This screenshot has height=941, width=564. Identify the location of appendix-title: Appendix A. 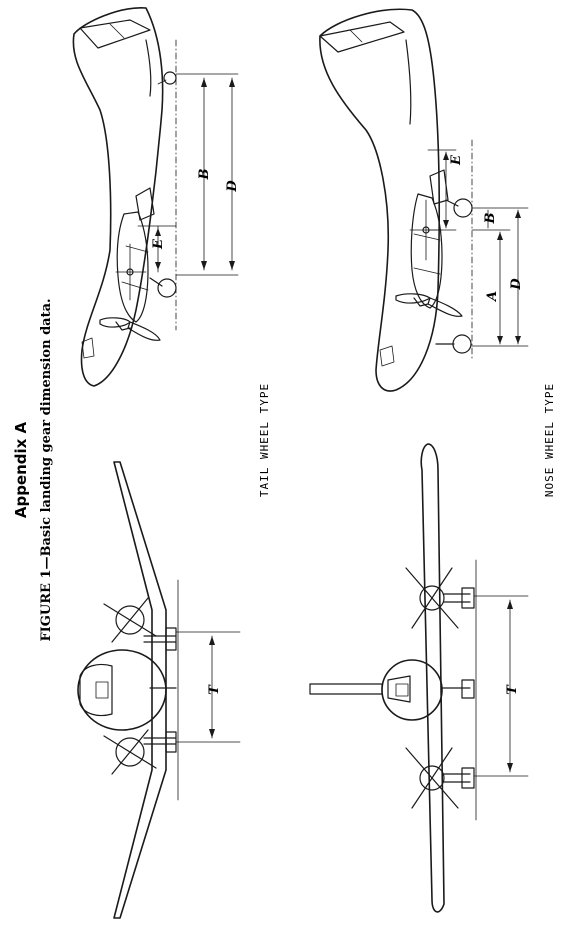
(21, 469).